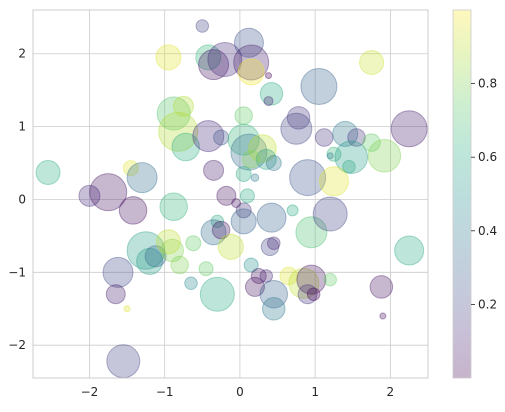 Image resolution: width=505 pixels, height=412 pixels. I want to click on colorbar-tick-label: 0.8, so click(487, 84).